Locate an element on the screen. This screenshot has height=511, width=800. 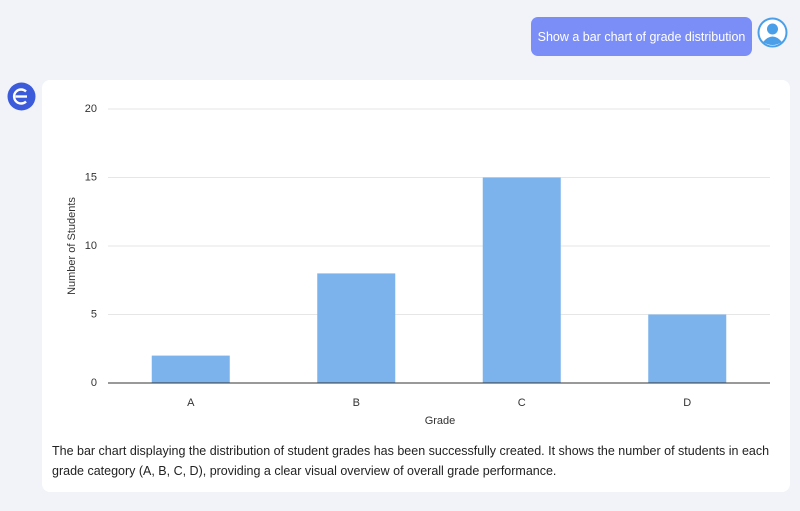
x-tick-label: D is located at coordinates (687, 403).